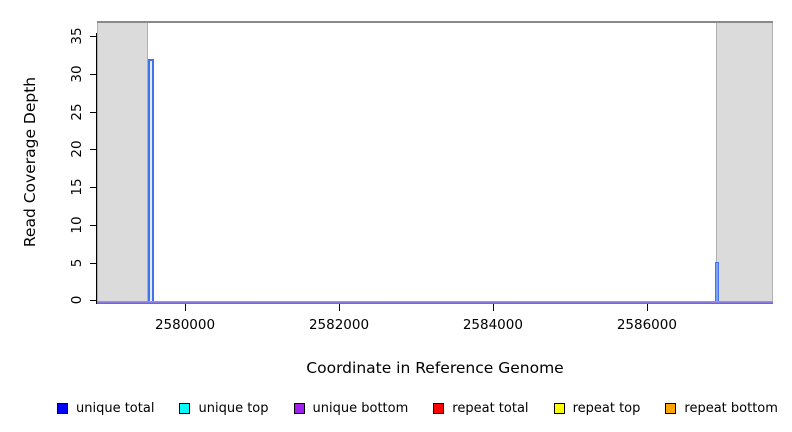  Describe the element at coordinates (339, 325) in the screenshot. I see `x-tick-label: 2582000` at that location.